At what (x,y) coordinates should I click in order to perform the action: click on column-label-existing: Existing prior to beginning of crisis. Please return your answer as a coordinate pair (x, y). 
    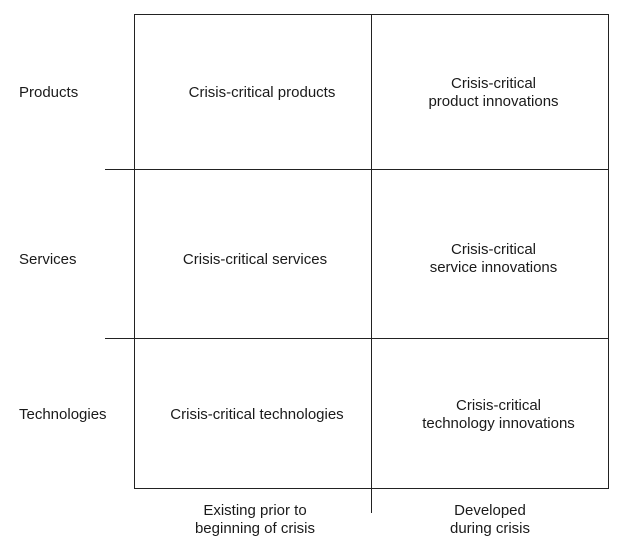
    Looking at the image, I should click on (255, 520).